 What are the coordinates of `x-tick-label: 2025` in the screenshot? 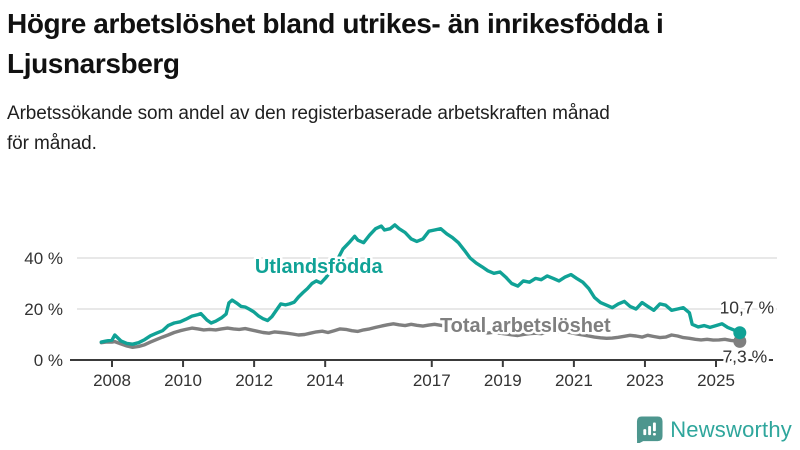 It's located at (716, 380).